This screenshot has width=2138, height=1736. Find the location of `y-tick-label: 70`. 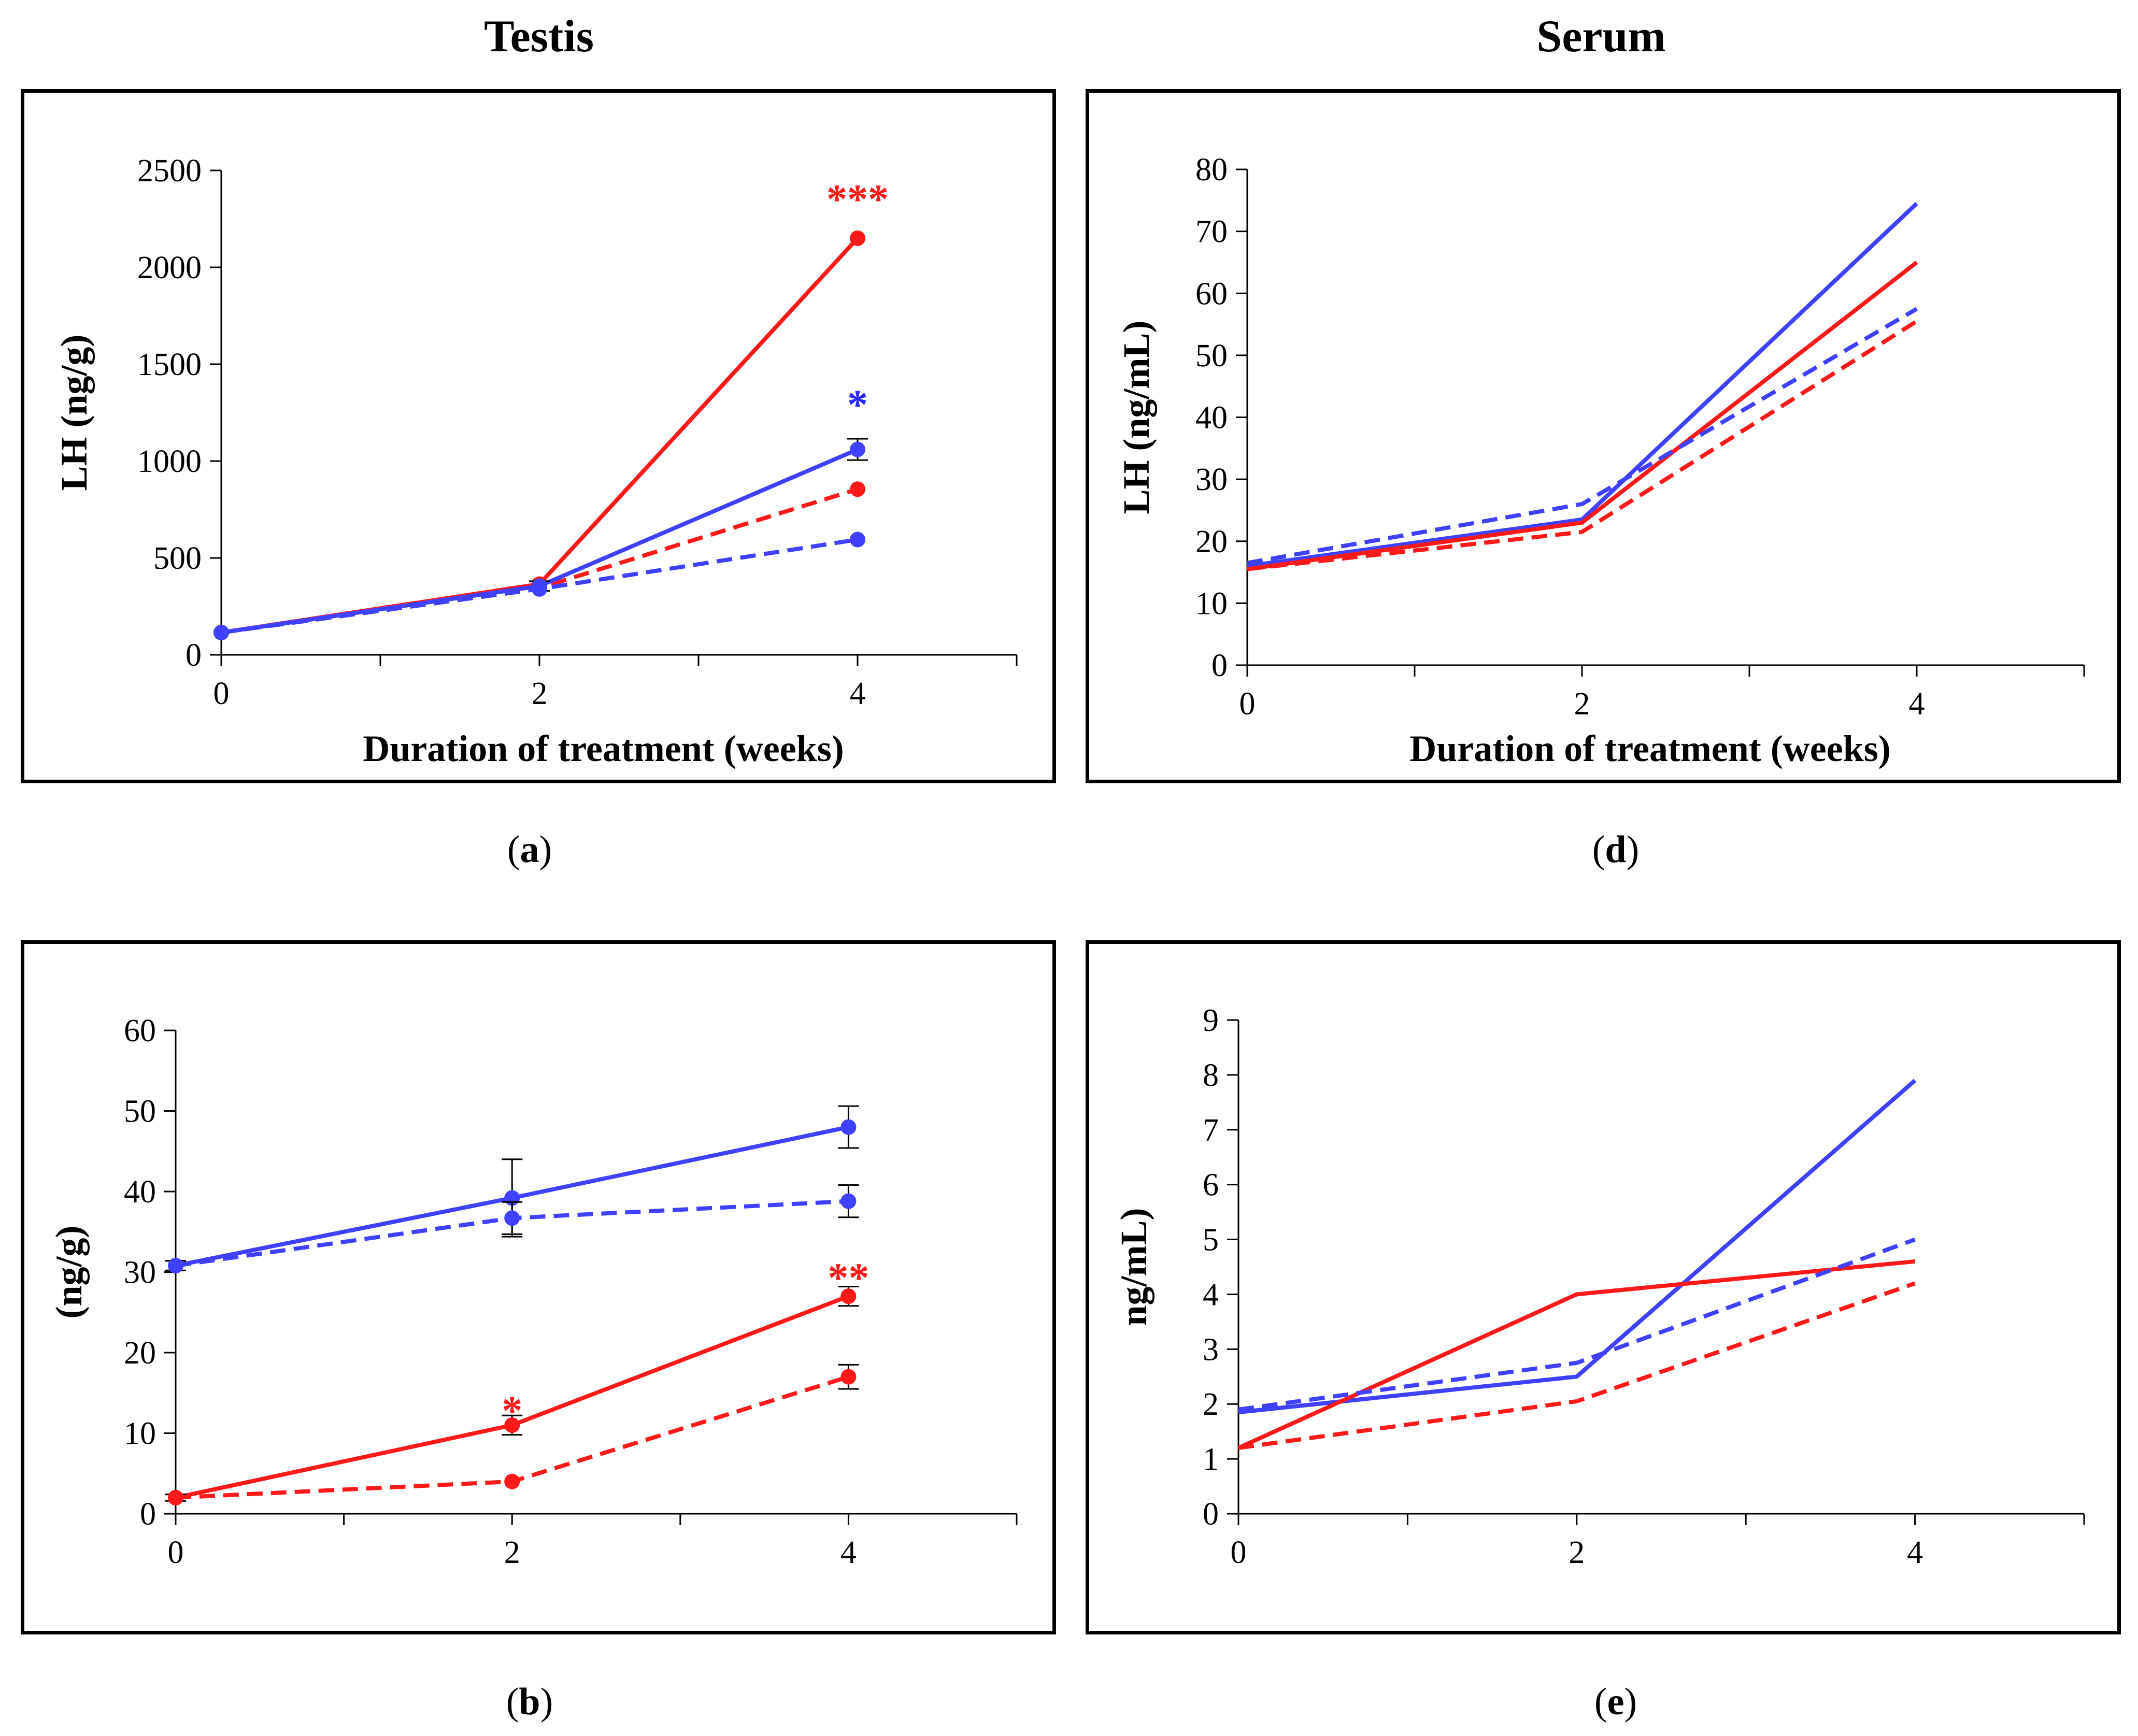

y-tick-label: 70 is located at coordinates (1212, 232).